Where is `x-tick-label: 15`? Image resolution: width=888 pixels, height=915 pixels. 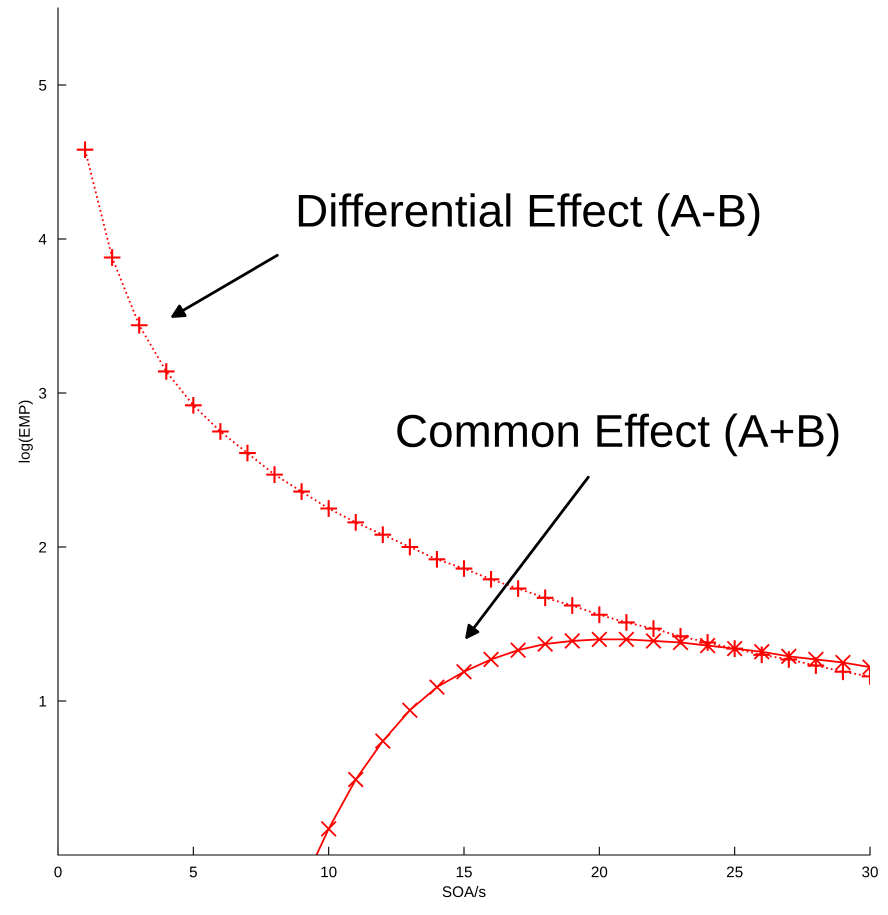 x-tick-label: 15 is located at coordinates (464, 872).